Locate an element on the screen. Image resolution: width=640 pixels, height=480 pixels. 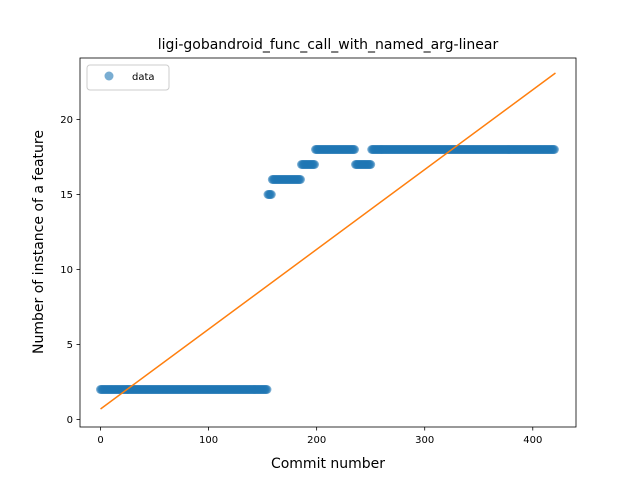
x-tick-label: 100 is located at coordinates (208, 440).